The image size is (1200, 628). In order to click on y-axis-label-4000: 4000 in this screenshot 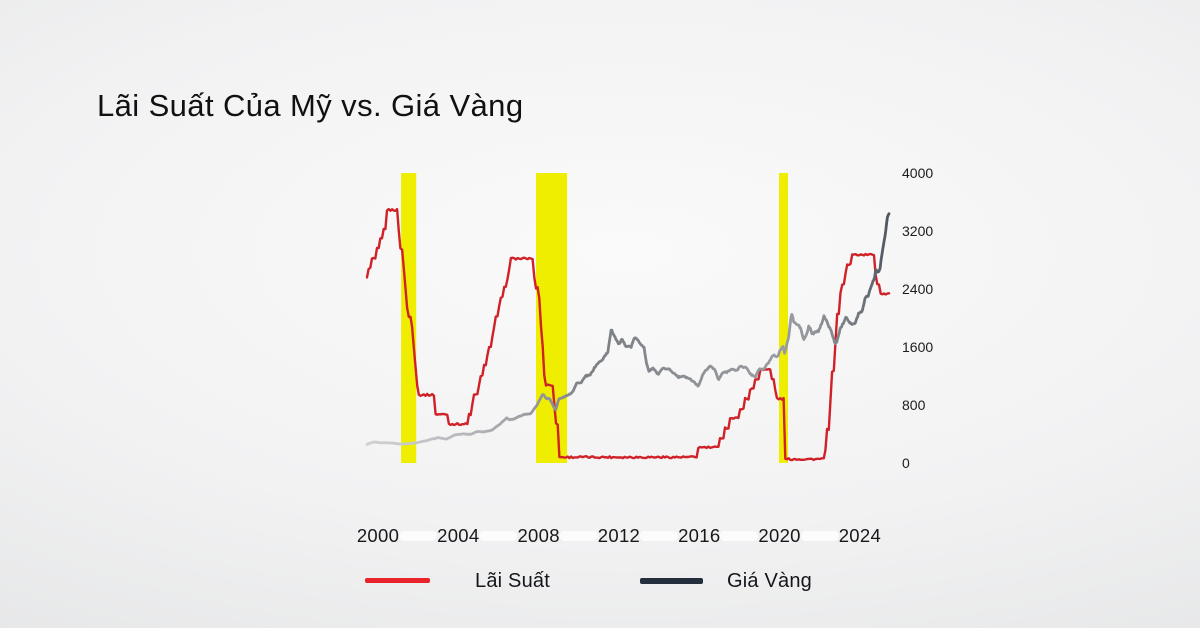, I will do `click(918, 173)`.